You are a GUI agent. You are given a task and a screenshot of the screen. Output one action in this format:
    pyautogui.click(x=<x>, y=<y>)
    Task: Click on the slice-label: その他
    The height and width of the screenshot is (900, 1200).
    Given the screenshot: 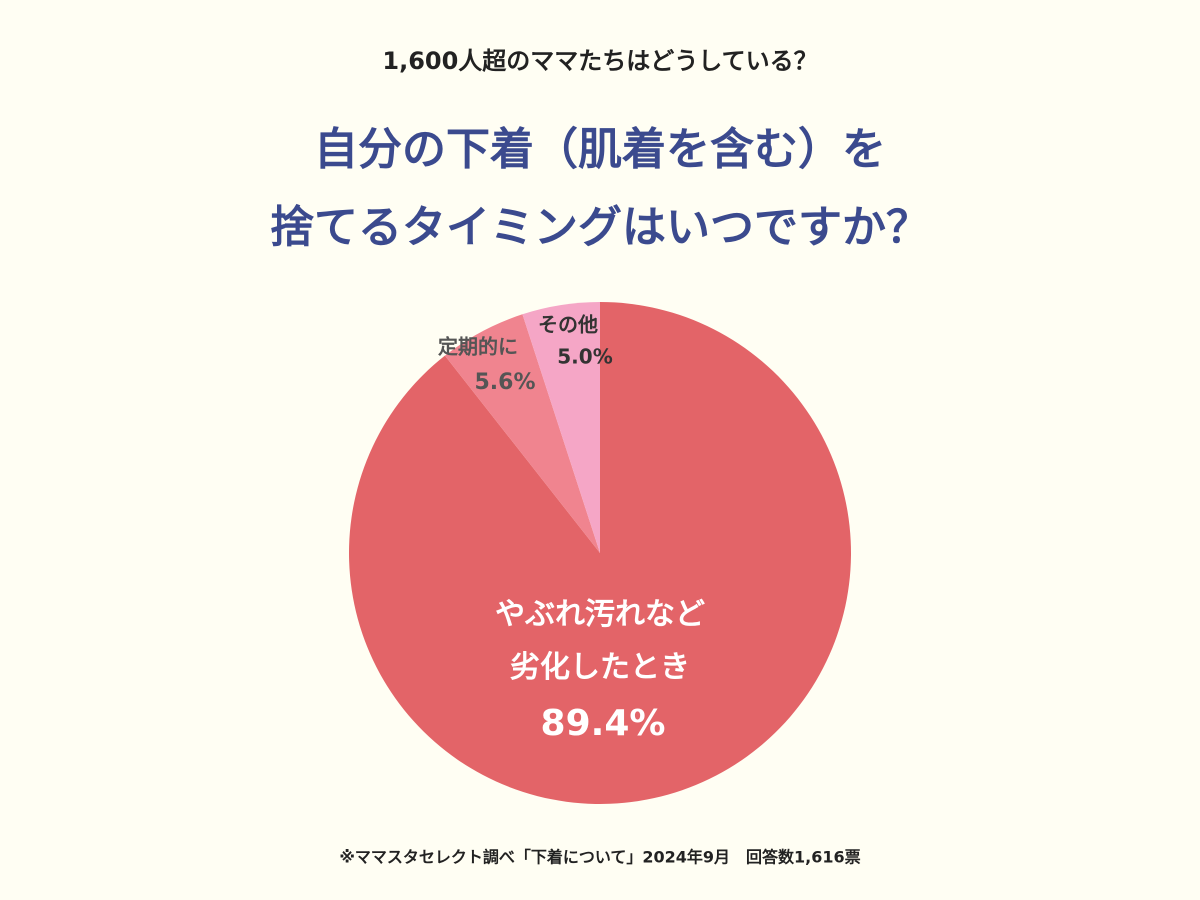 What is the action you would take?
    pyautogui.click(x=568, y=325)
    